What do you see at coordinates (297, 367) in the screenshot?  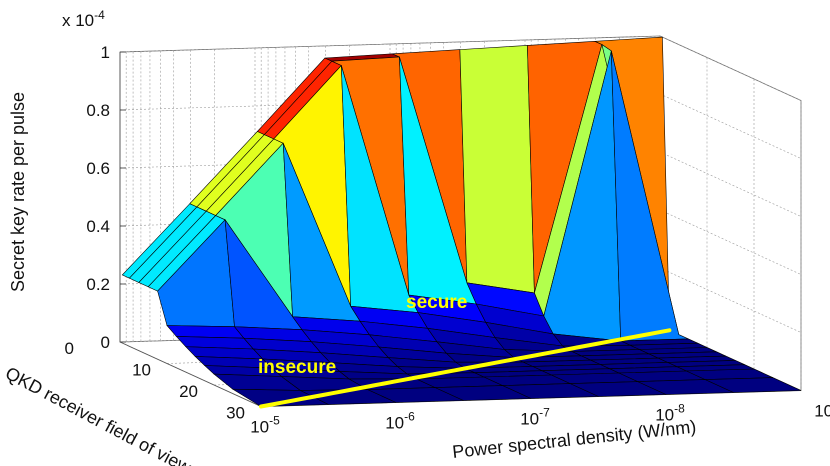 I see `annotation-insecure: insecure` at bounding box center [297, 367].